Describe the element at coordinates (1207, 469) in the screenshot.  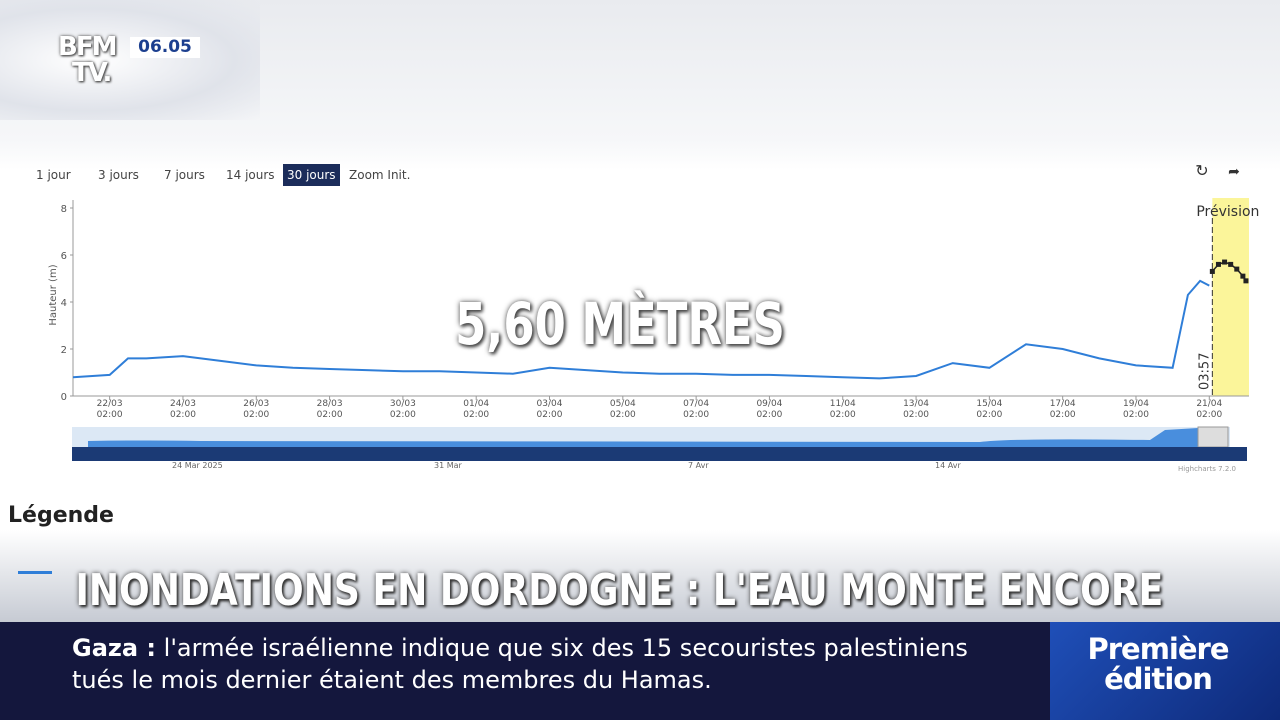
I see `credit: Highcharts 7.2.0` at that location.